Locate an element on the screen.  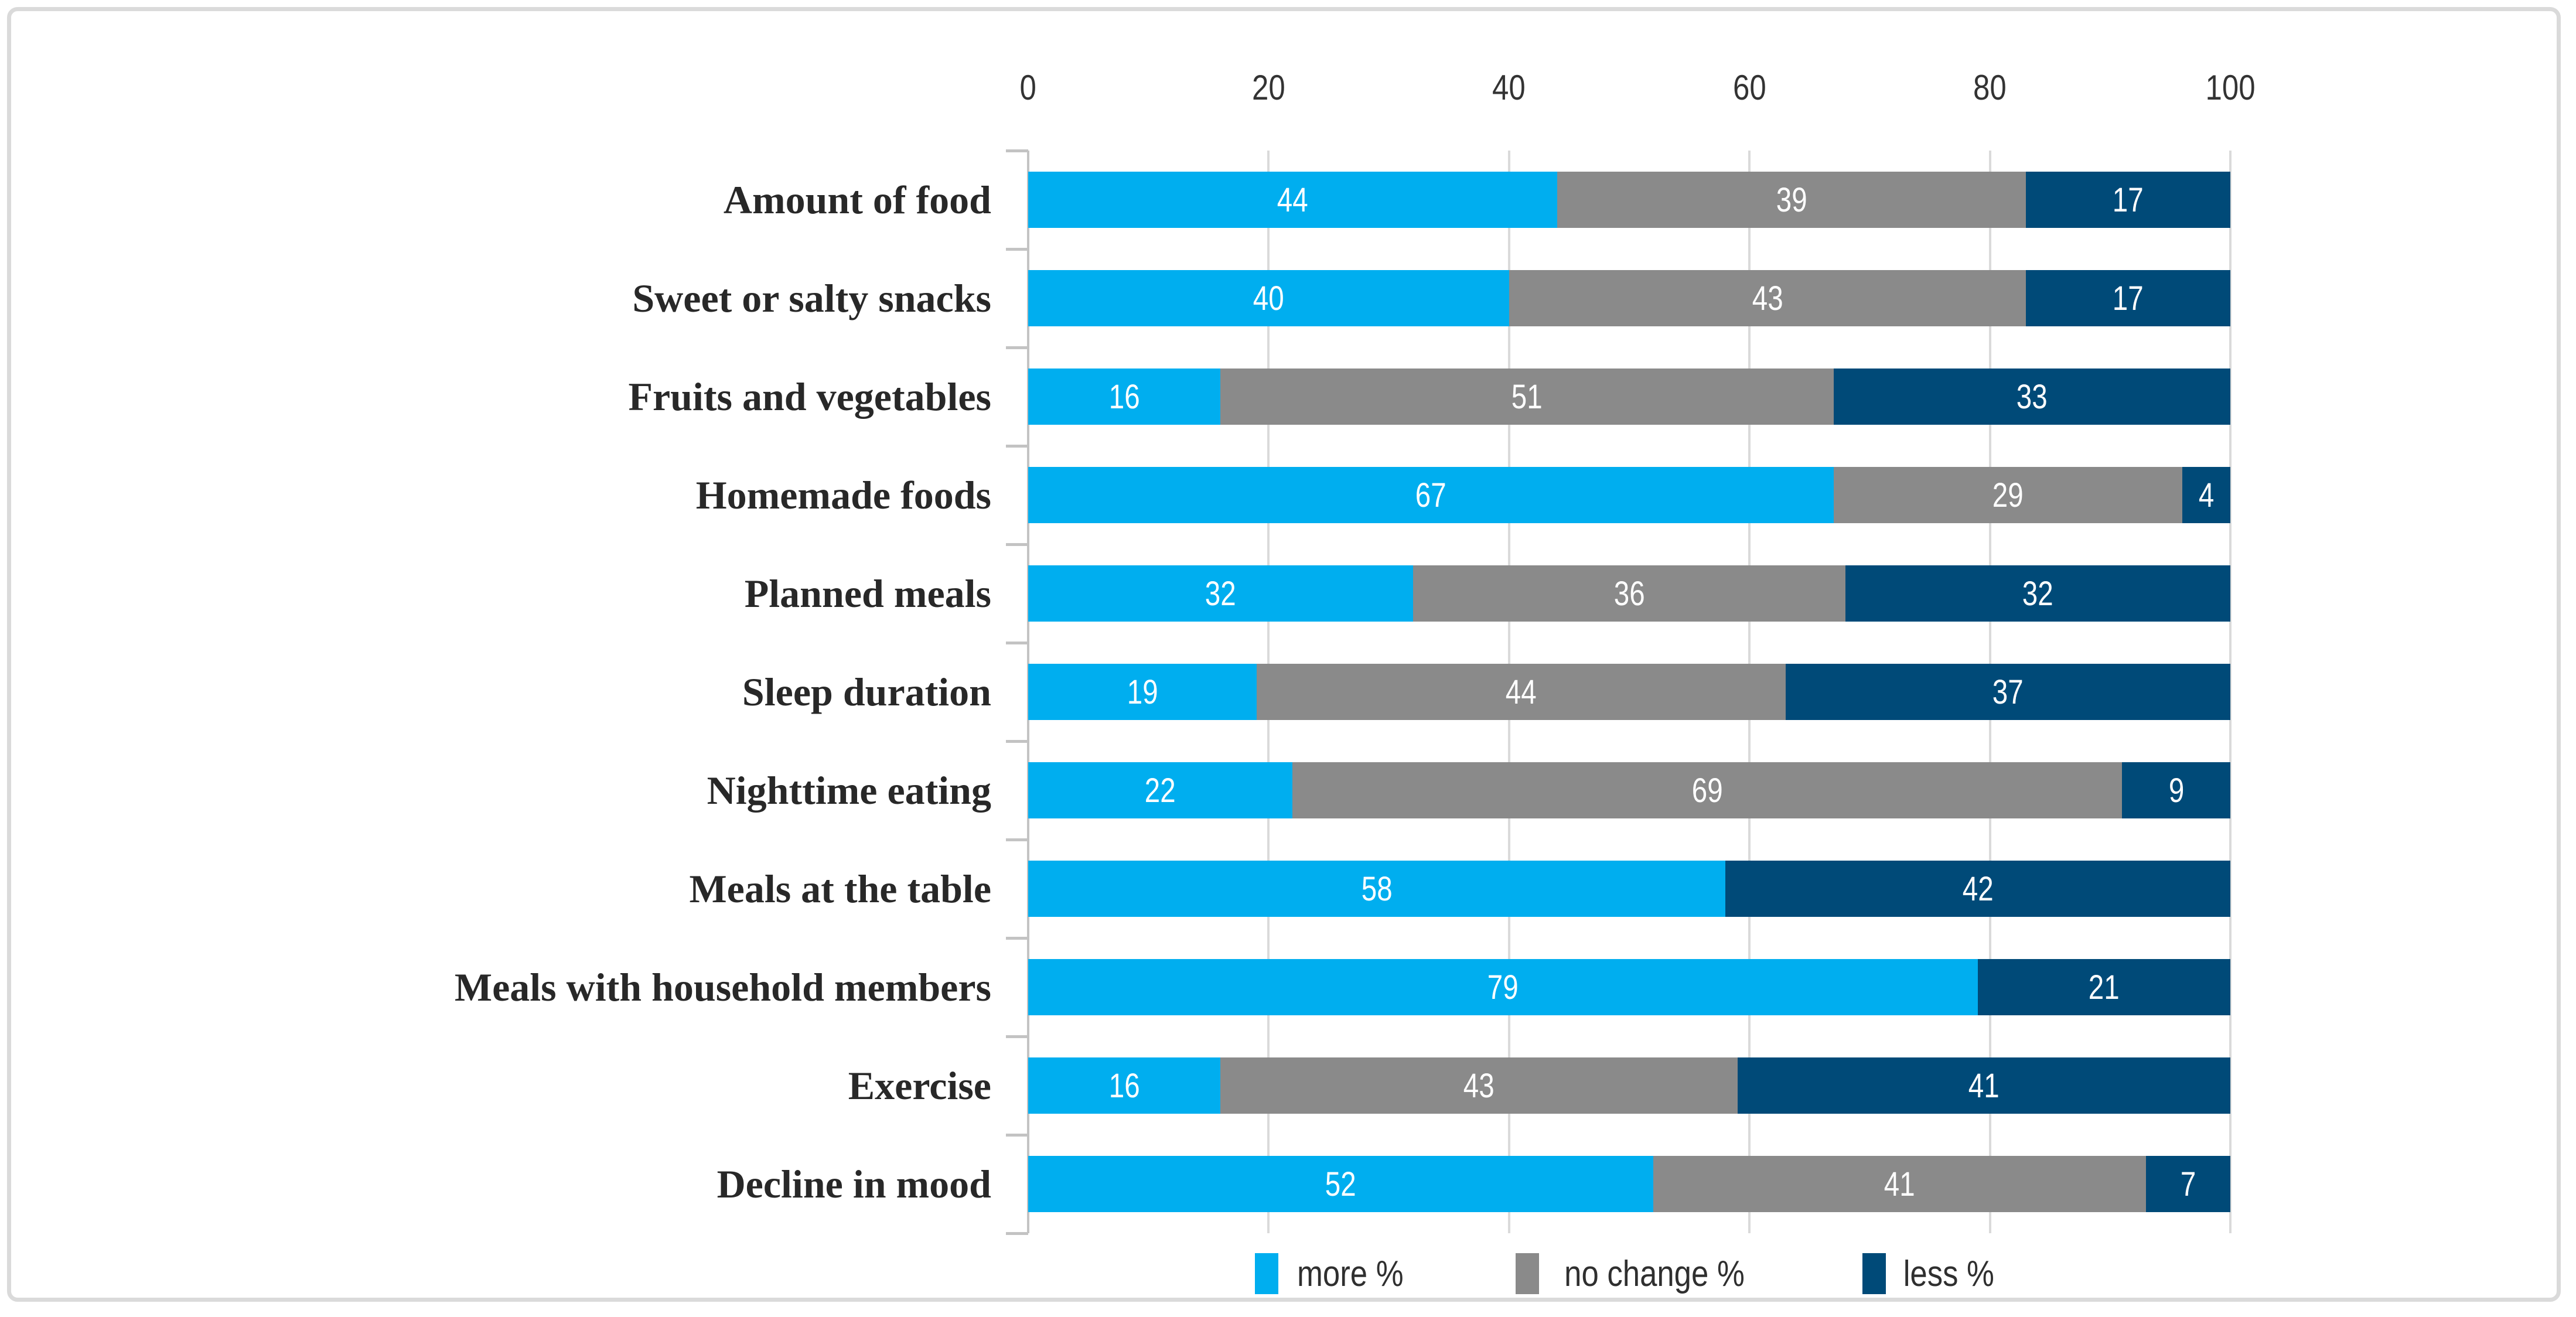
category-label: Nighttime eating is located at coordinates (849, 790).